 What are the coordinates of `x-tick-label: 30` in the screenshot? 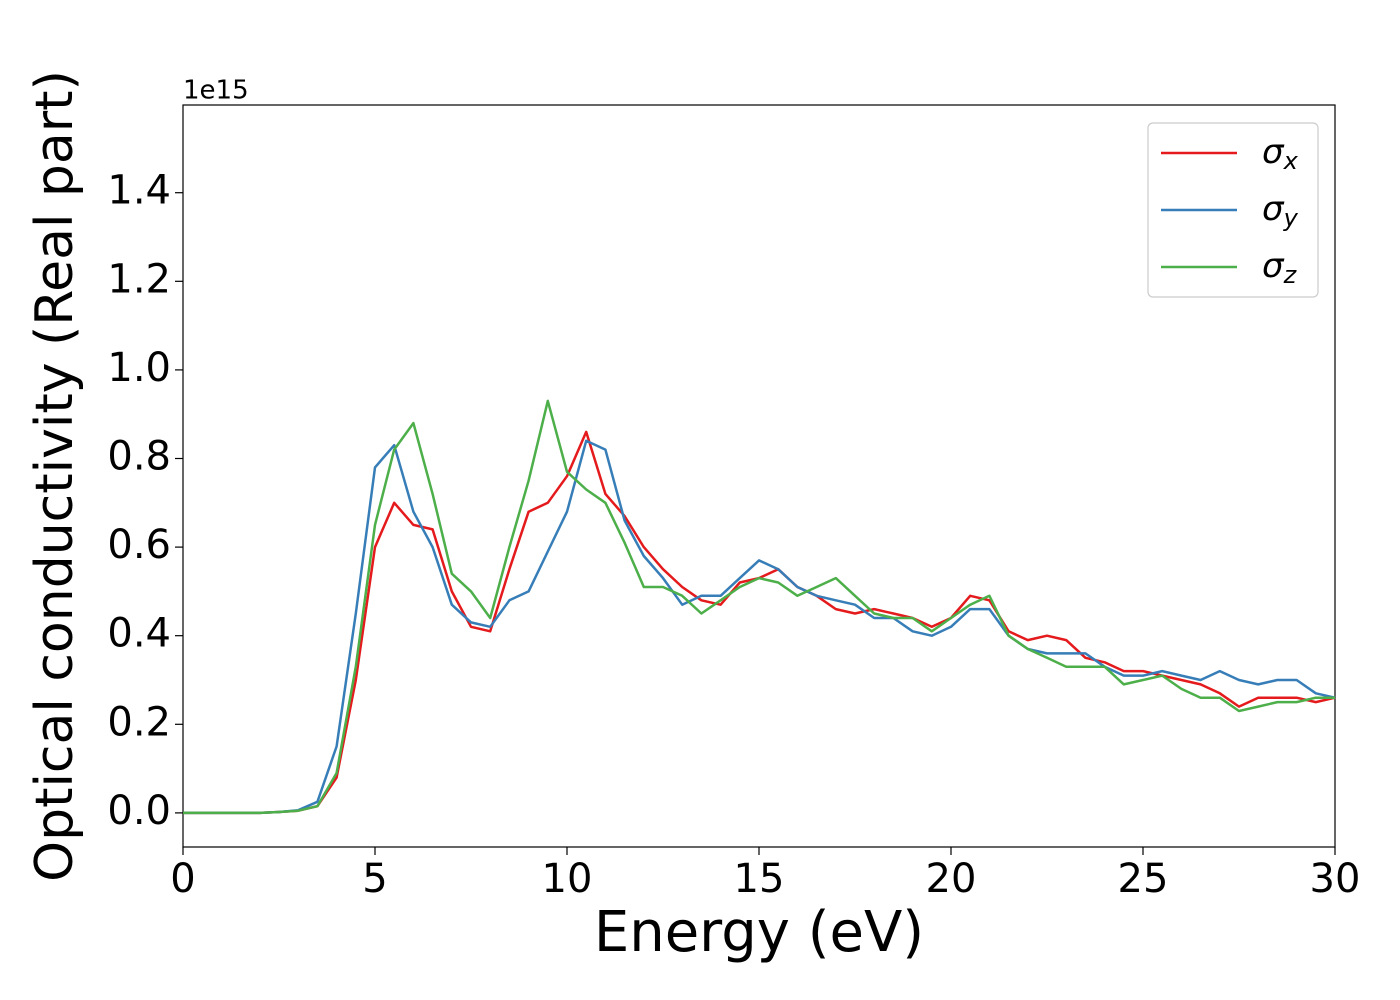 It's located at (1335, 879).